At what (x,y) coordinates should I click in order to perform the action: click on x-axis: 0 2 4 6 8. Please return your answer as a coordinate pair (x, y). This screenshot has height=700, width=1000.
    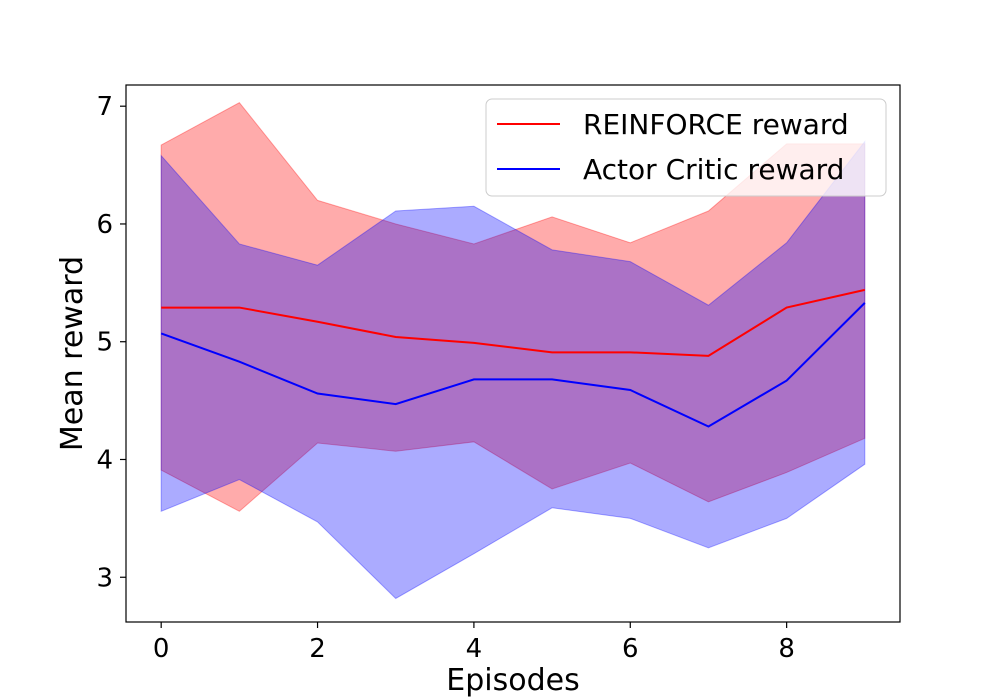
    Looking at the image, I should click on (474, 643).